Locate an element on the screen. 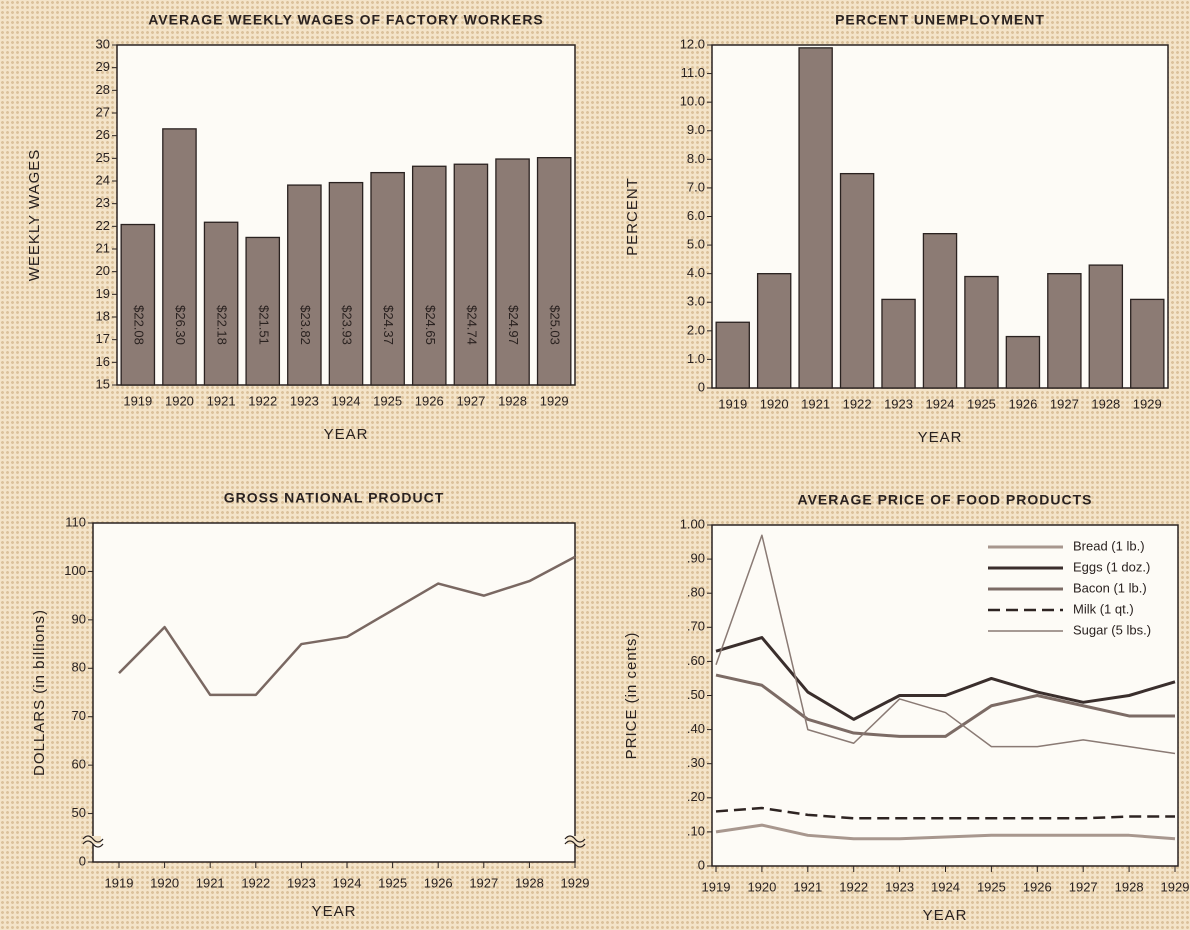 Image resolution: width=1190 pixels, height=930 pixels. legend-label: Sugar (5 lbs.) is located at coordinates (1112, 629).